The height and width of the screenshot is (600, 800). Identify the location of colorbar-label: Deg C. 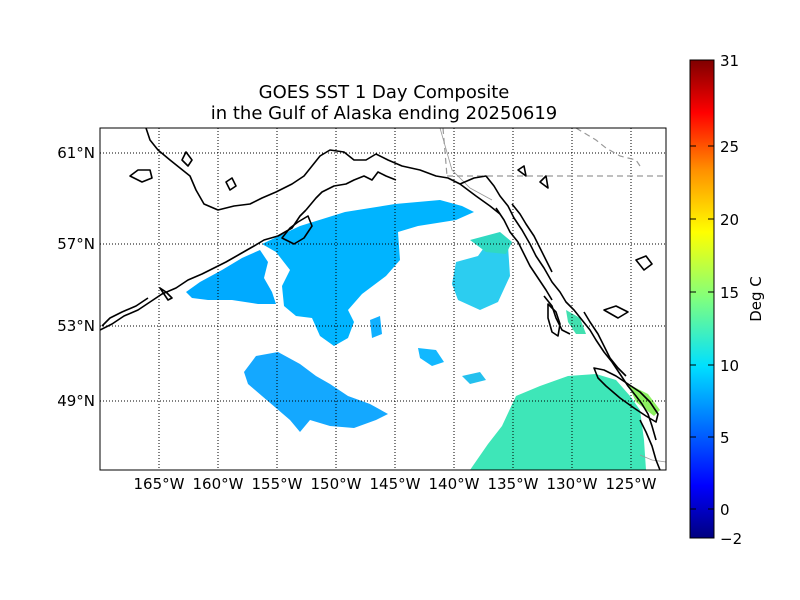
(756, 299).